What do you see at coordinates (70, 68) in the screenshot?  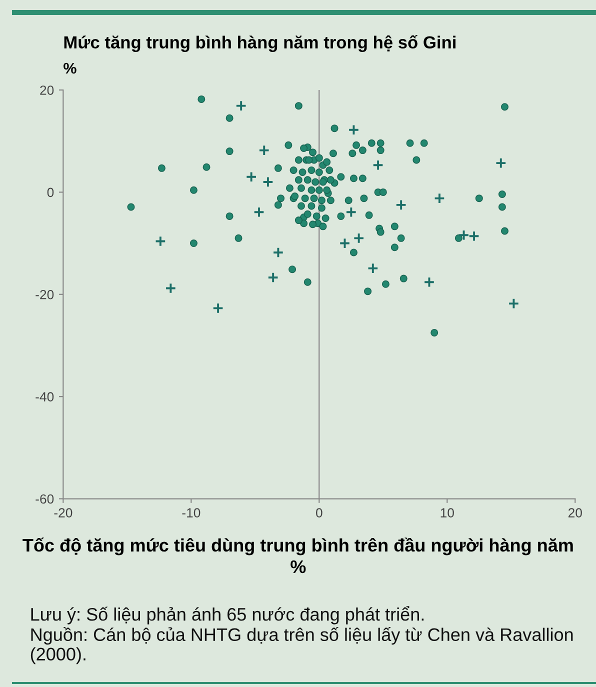 I see `y-axis-title: %` at bounding box center [70, 68].